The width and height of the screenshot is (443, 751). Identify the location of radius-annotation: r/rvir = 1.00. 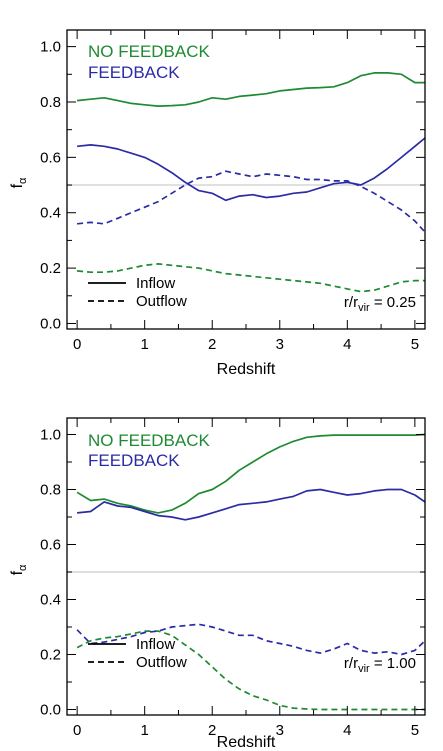
(380, 665).